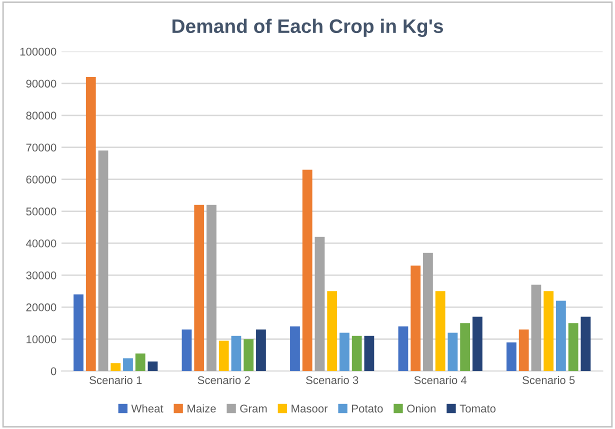 This screenshot has height=429, width=615. Describe the element at coordinates (41, 148) in the screenshot. I see `y-tick-label: 70000` at that location.